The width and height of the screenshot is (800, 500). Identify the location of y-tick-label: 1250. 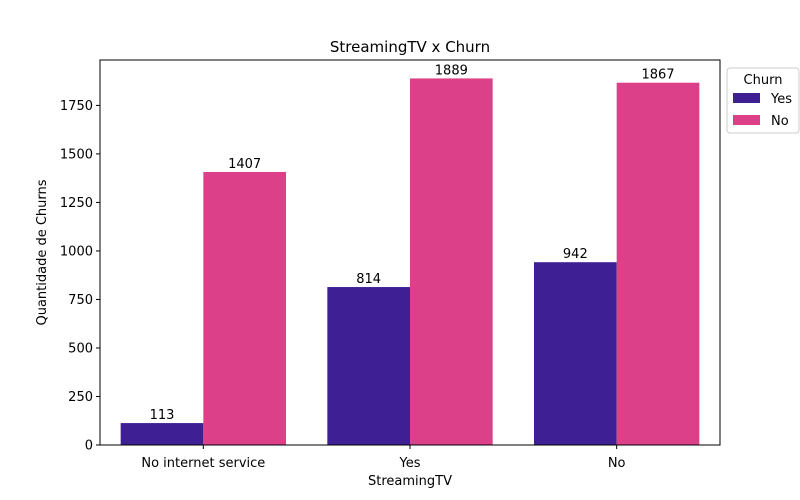
(76, 203).